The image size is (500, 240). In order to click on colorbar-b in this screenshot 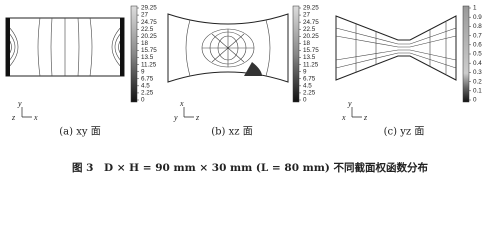, I will do `click(296, 54)`.